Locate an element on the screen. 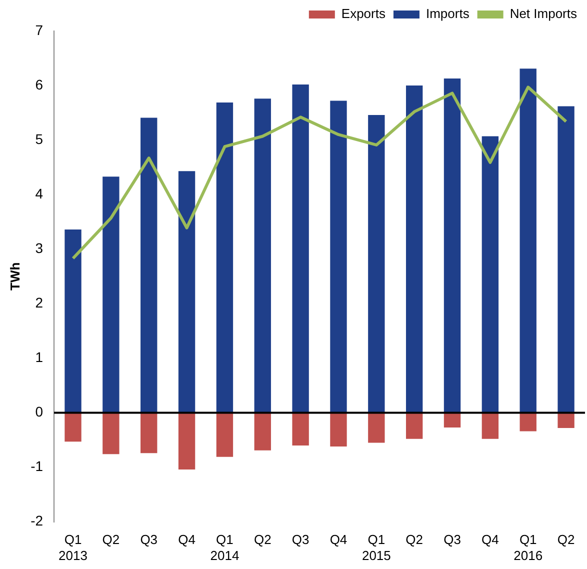  legend-label: Net Imports is located at coordinates (544, 14).